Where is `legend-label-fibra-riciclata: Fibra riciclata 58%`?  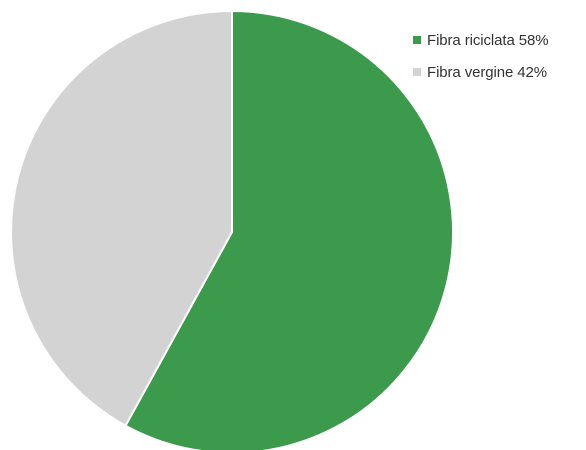 legend-label-fibra-riciclata: Fibra riciclata 58% is located at coordinates (488, 40).